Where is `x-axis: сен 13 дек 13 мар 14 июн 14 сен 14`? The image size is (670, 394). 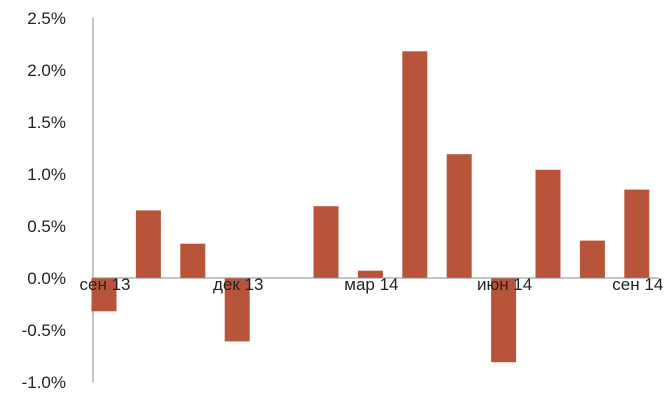
x-axis: сен 13 дек 13 мар 14 июн 14 сен 14 is located at coordinates (372, 284).